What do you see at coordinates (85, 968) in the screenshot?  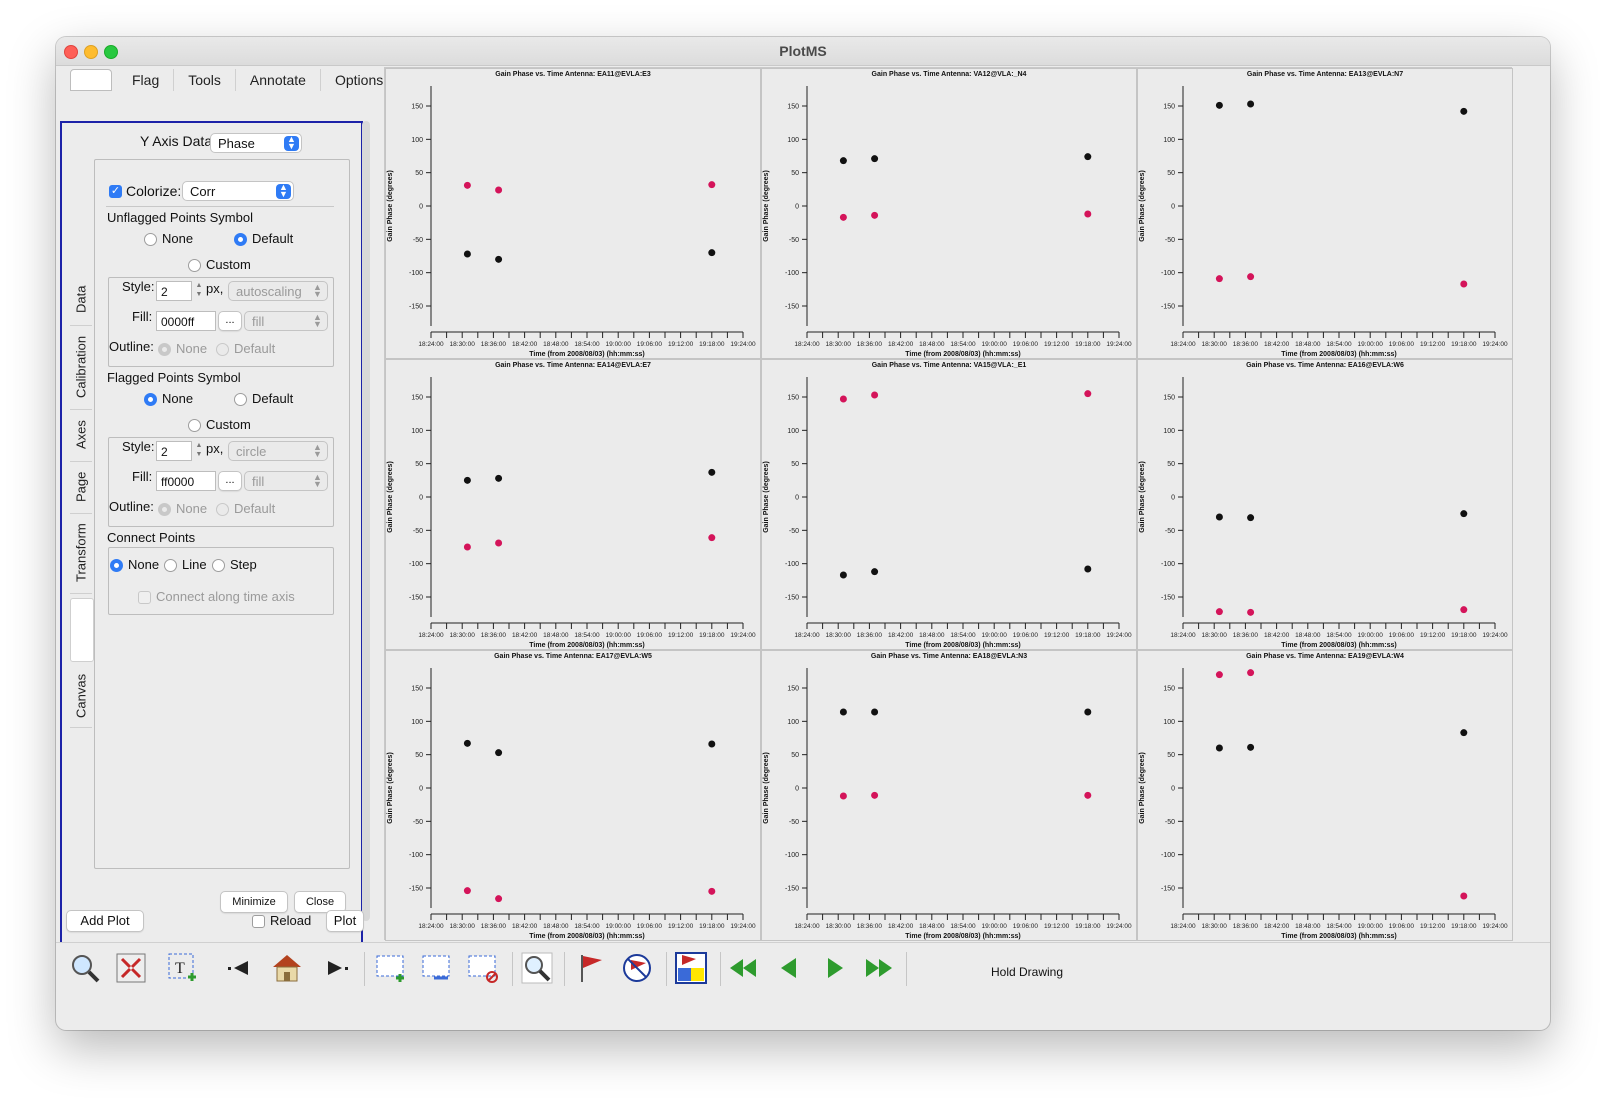 I see `zoom-icon` at bounding box center [85, 968].